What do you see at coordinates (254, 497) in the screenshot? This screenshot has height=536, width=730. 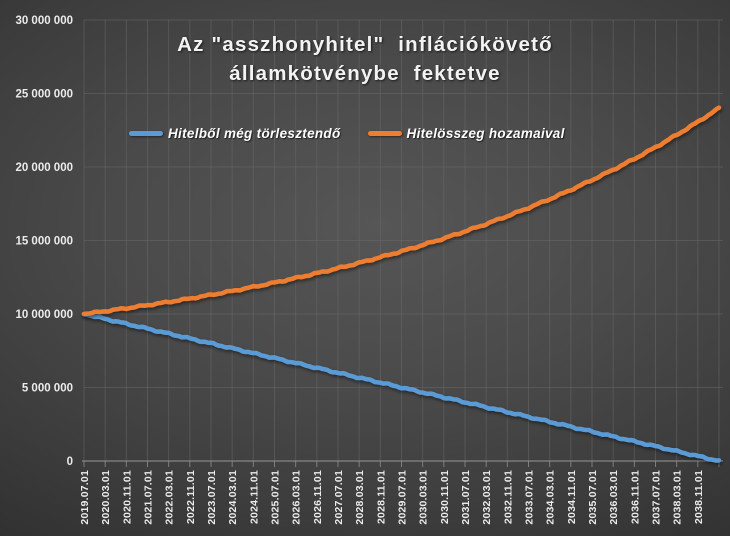 I see `x-axis-label: 2024.11.01` at bounding box center [254, 497].